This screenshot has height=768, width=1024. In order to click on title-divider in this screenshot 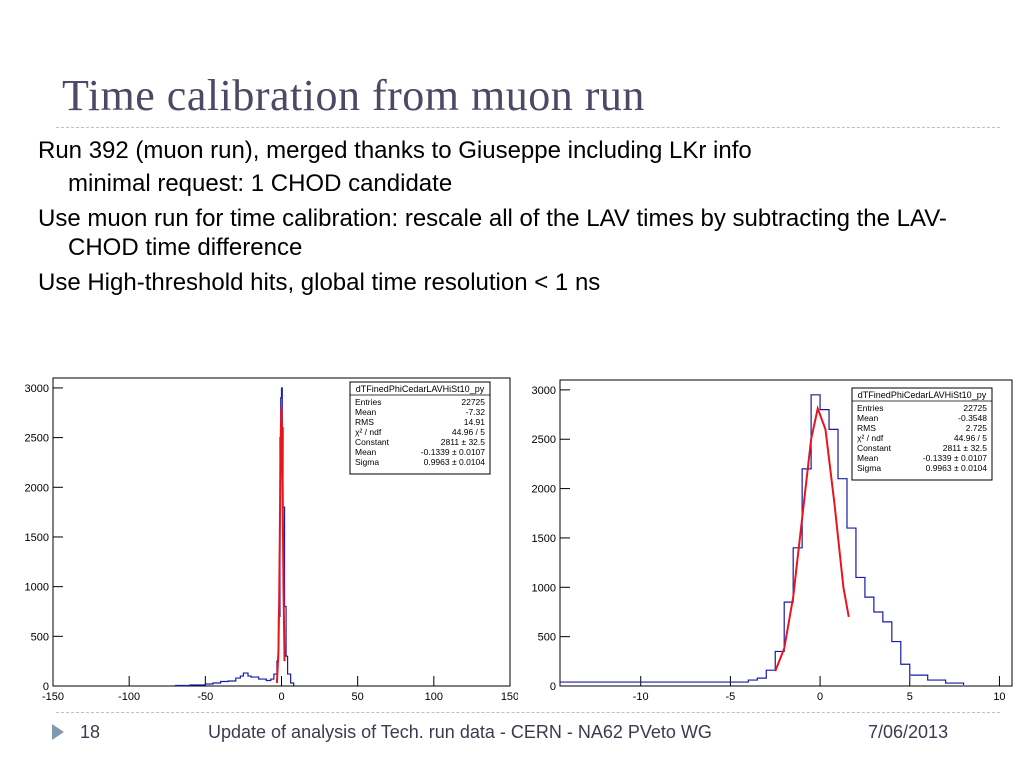, I will do `click(528, 127)`.